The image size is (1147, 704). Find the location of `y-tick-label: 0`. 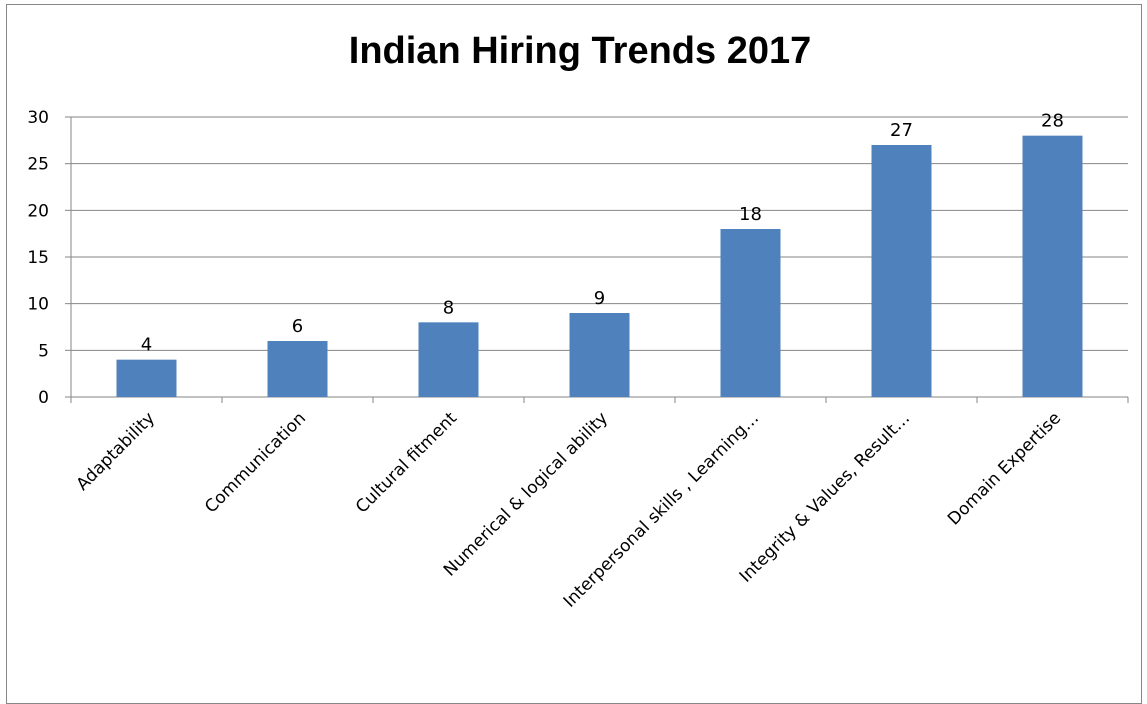

y-tick-label: 0 is located at coordinates (43, 398).